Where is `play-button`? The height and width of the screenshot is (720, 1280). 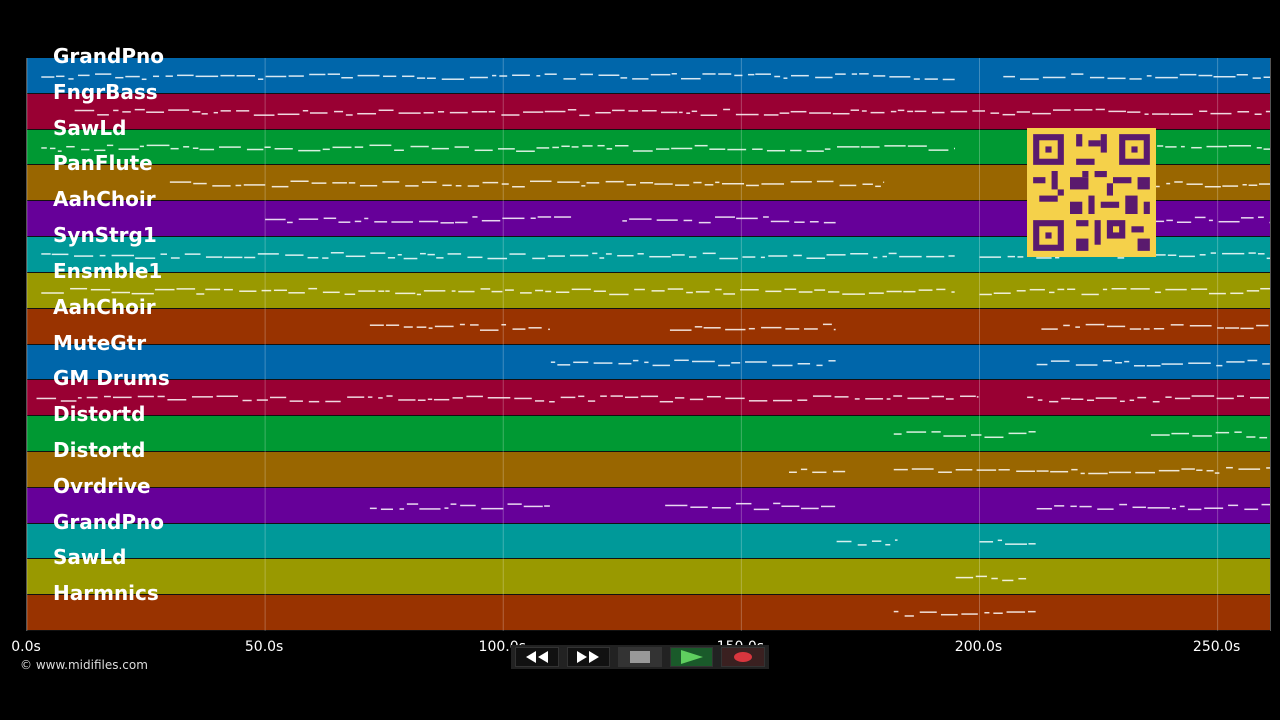 play-button is located at coordinates (691, 657).